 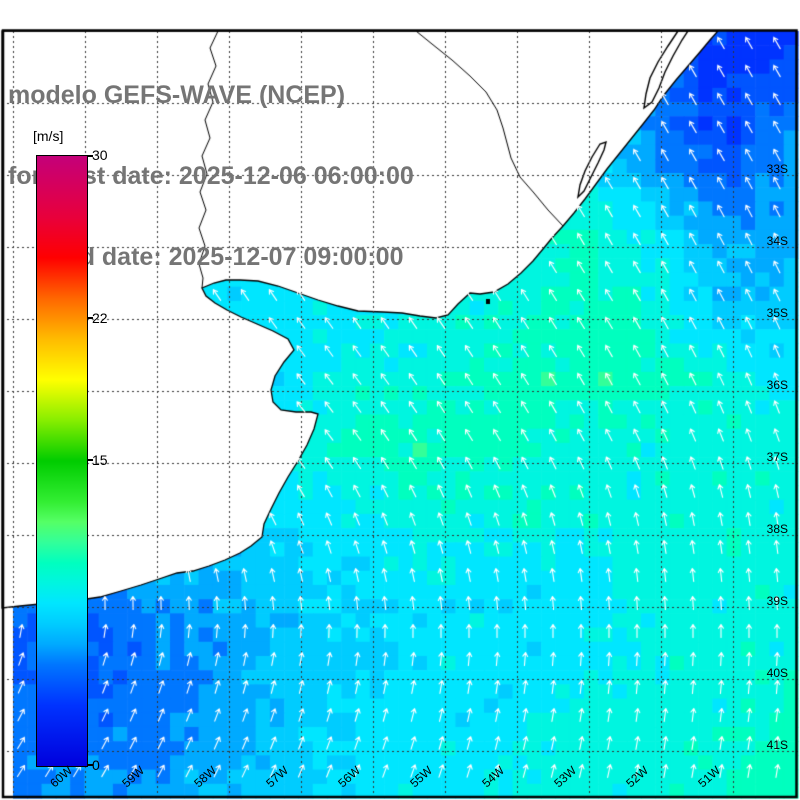 What do you see at coordinates (777, 313) in the screenshot?
I see `latitude-label: 35S` at bounding box center [777, 313].